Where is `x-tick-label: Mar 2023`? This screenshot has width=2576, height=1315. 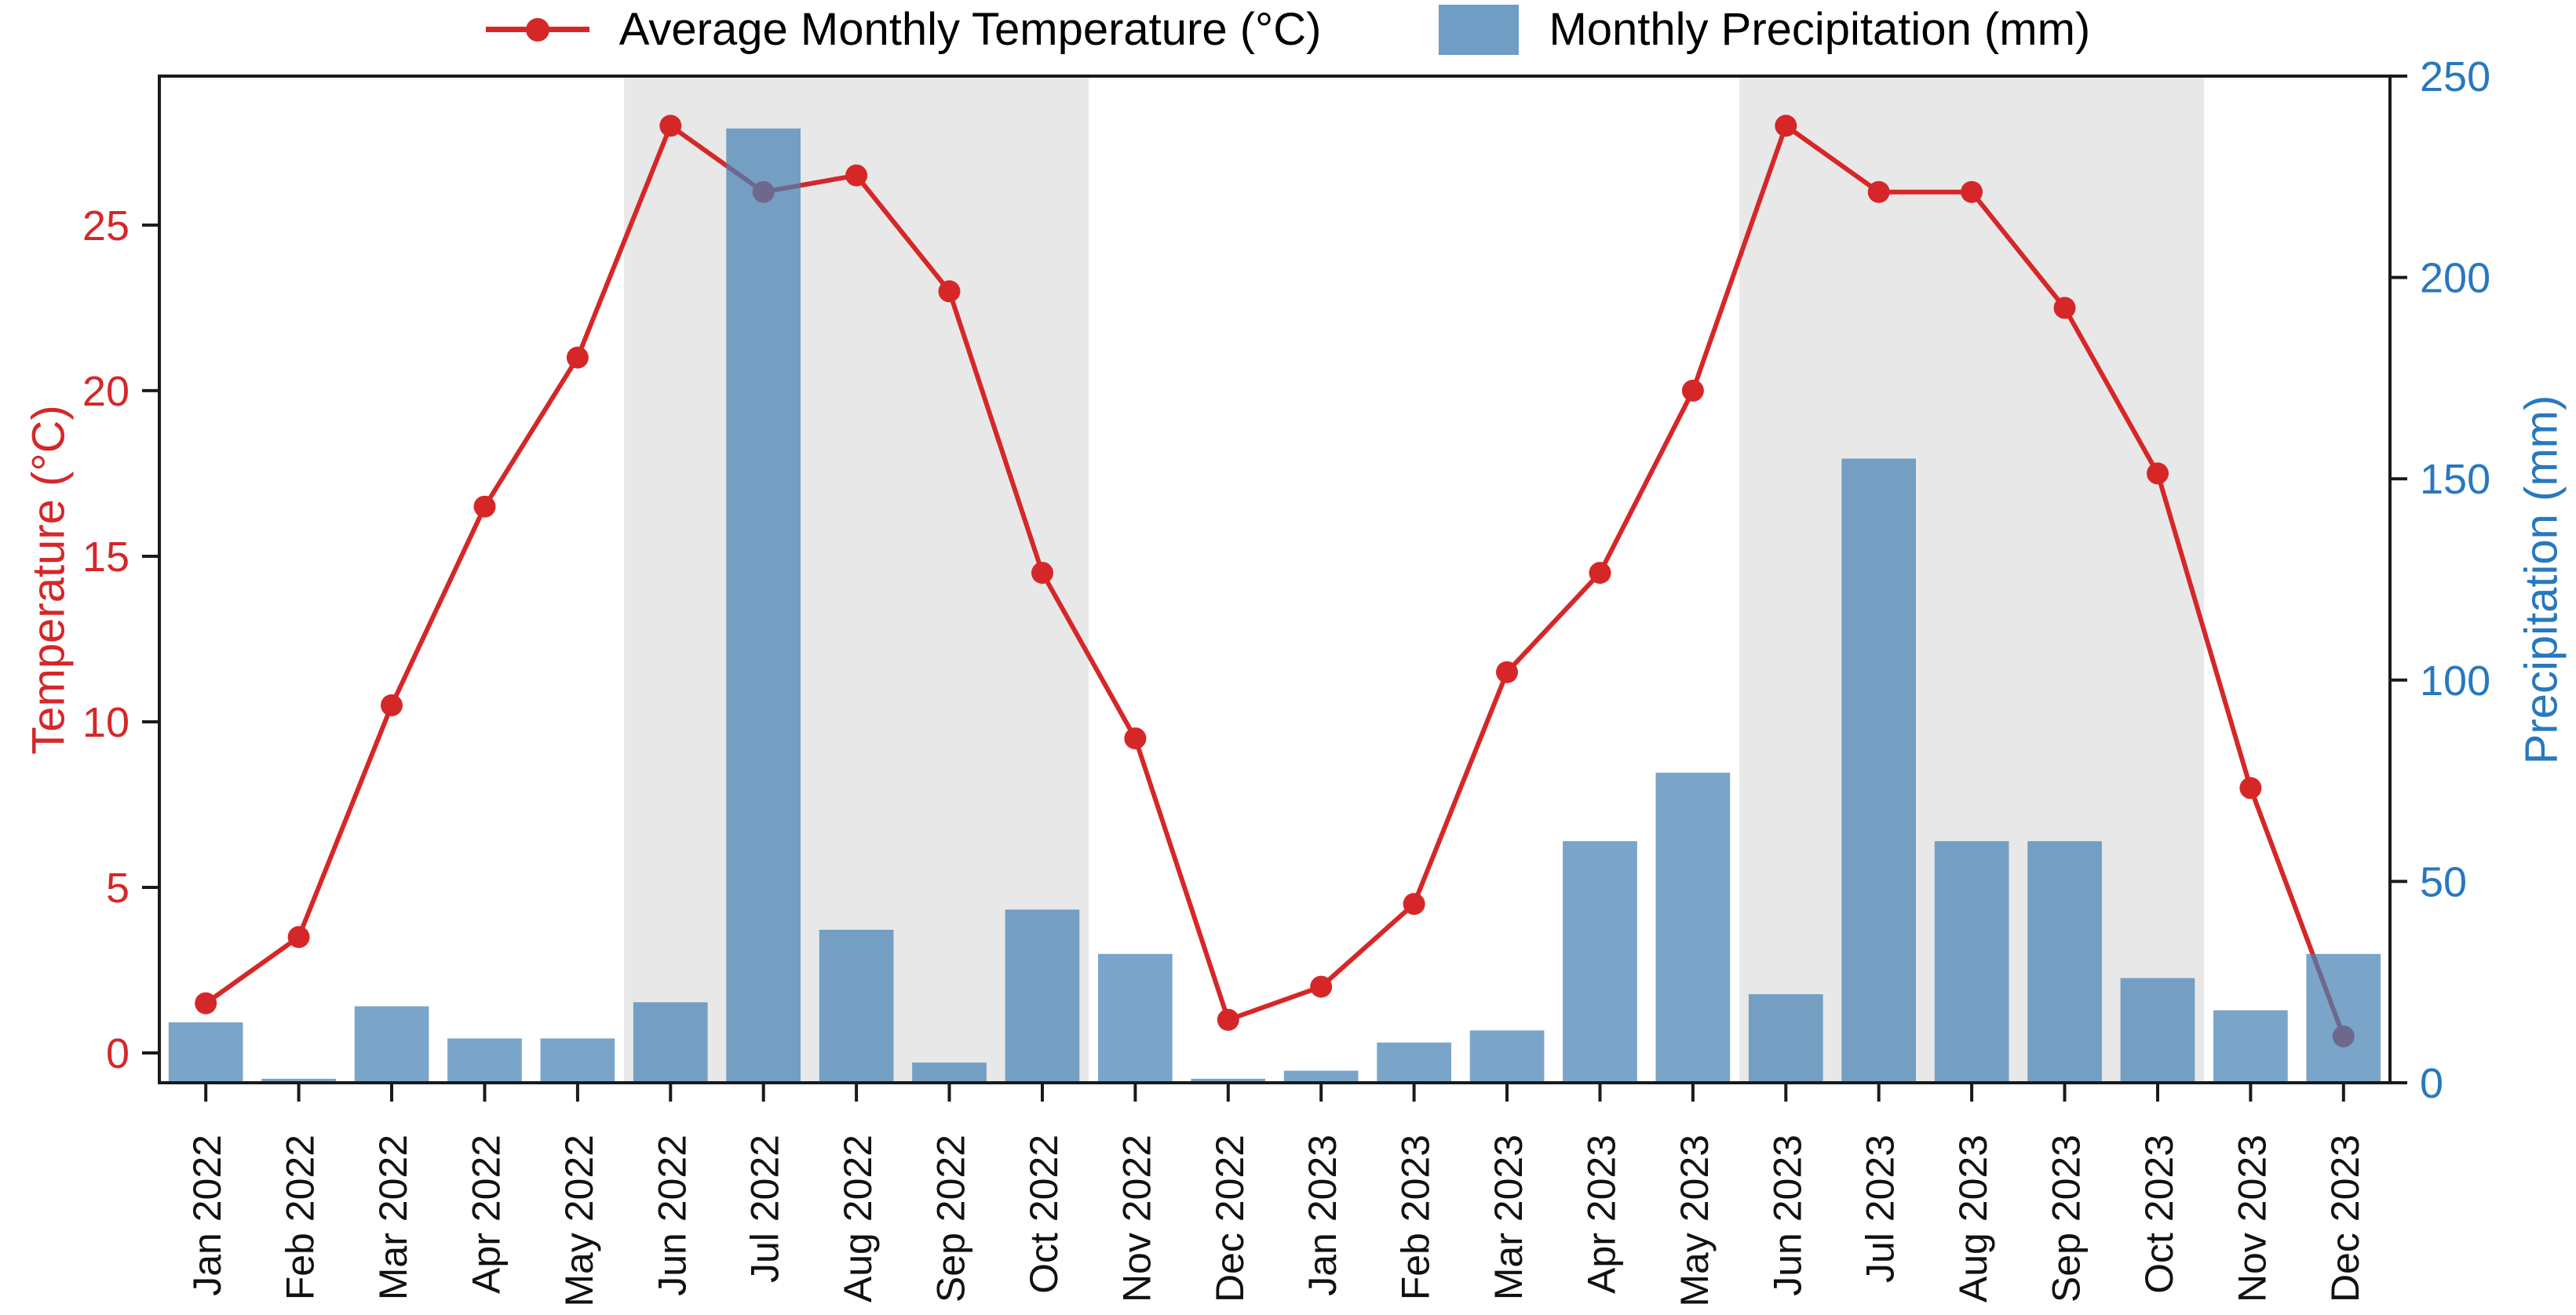
x-tick-label: Mar 2023 is located at coordinates (1509, 1217).